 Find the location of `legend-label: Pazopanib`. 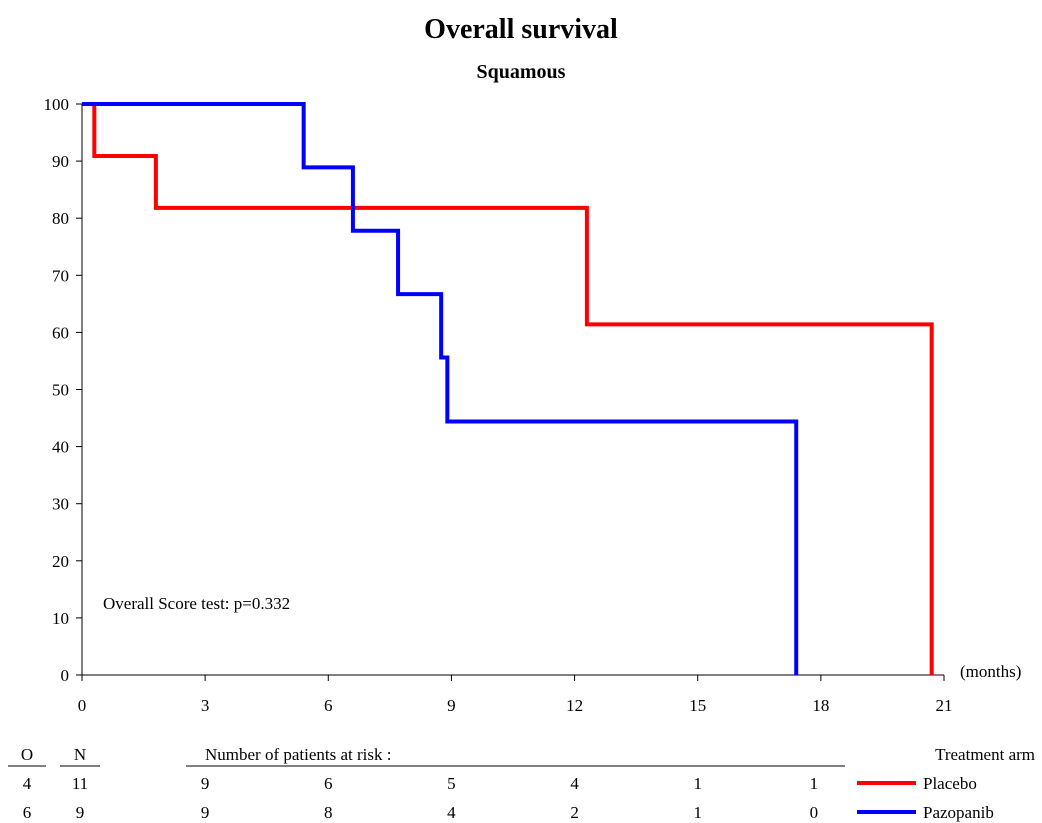

legend-label: Pazopanib is located at coordinates (958, 812).